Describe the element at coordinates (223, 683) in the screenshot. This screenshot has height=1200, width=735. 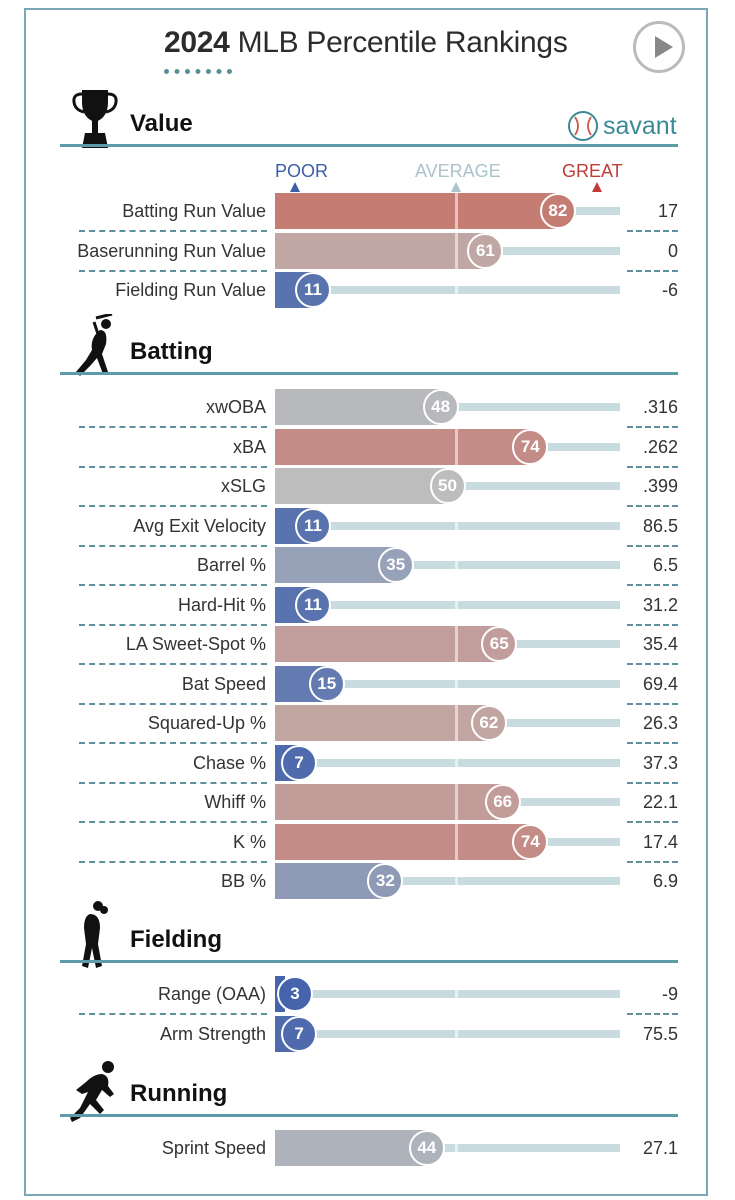
I see `metric-label: Bat Speed` at that location.